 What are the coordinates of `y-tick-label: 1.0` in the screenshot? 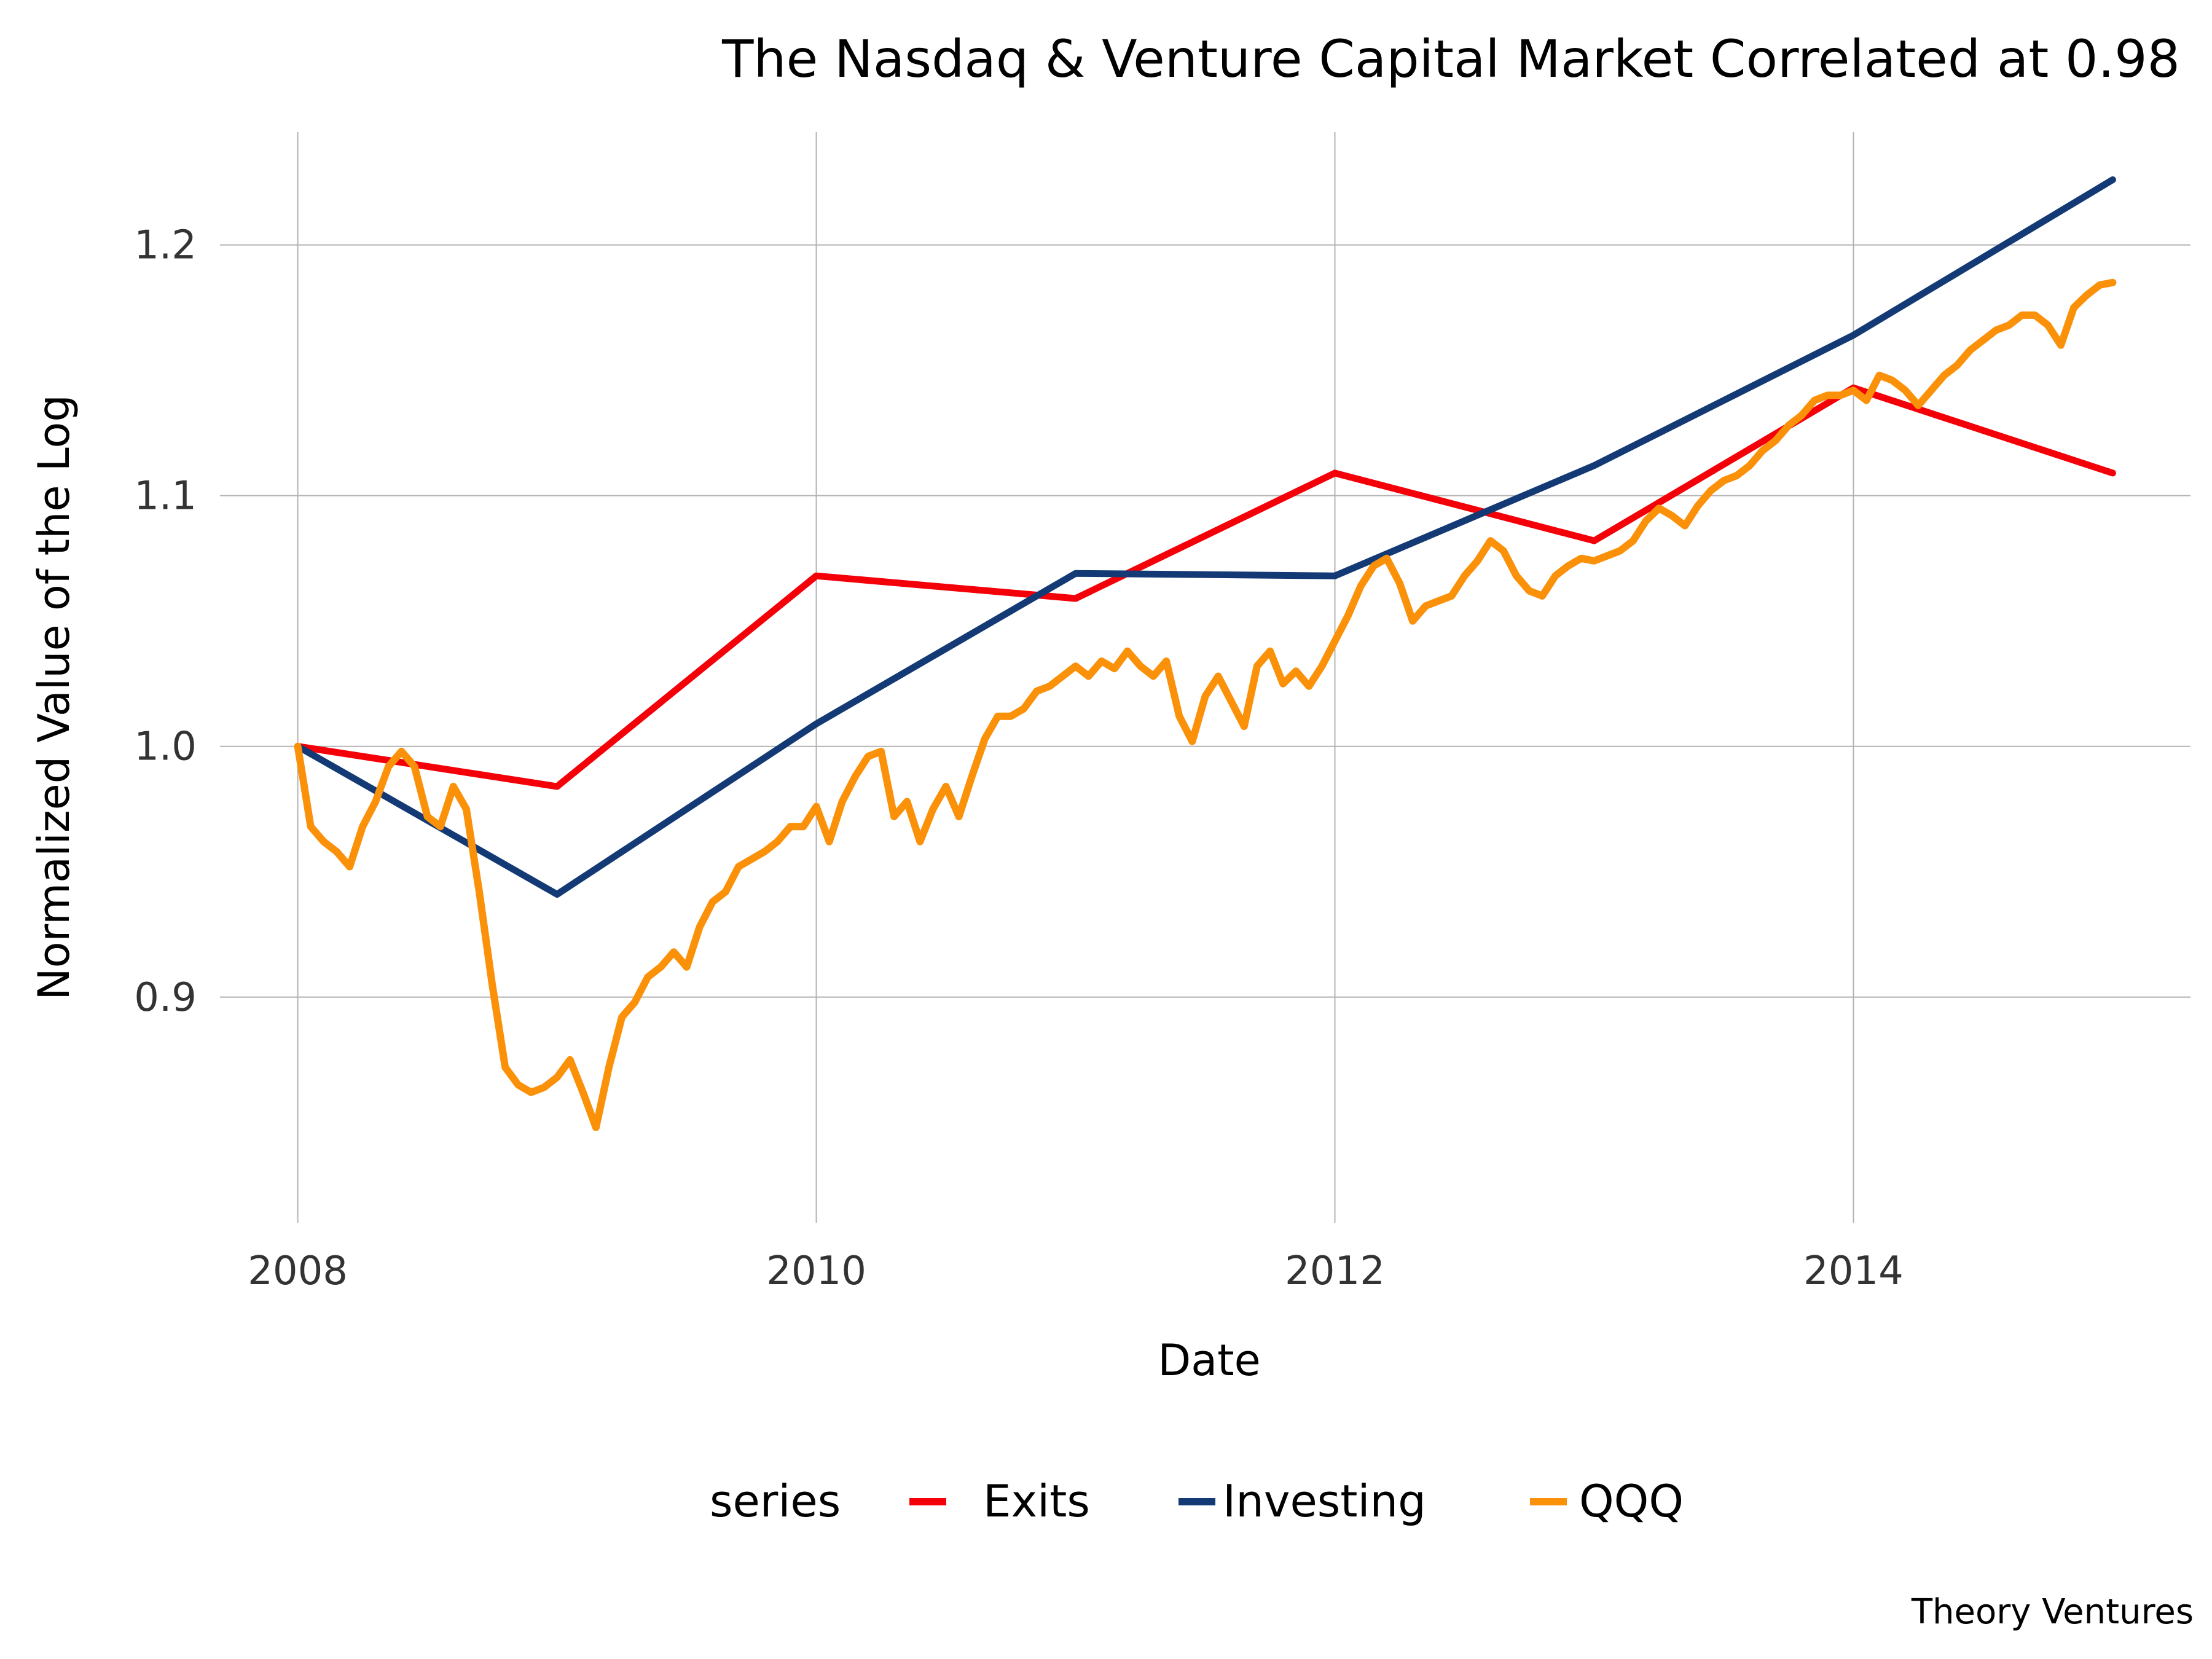 It's located at (165, 747).